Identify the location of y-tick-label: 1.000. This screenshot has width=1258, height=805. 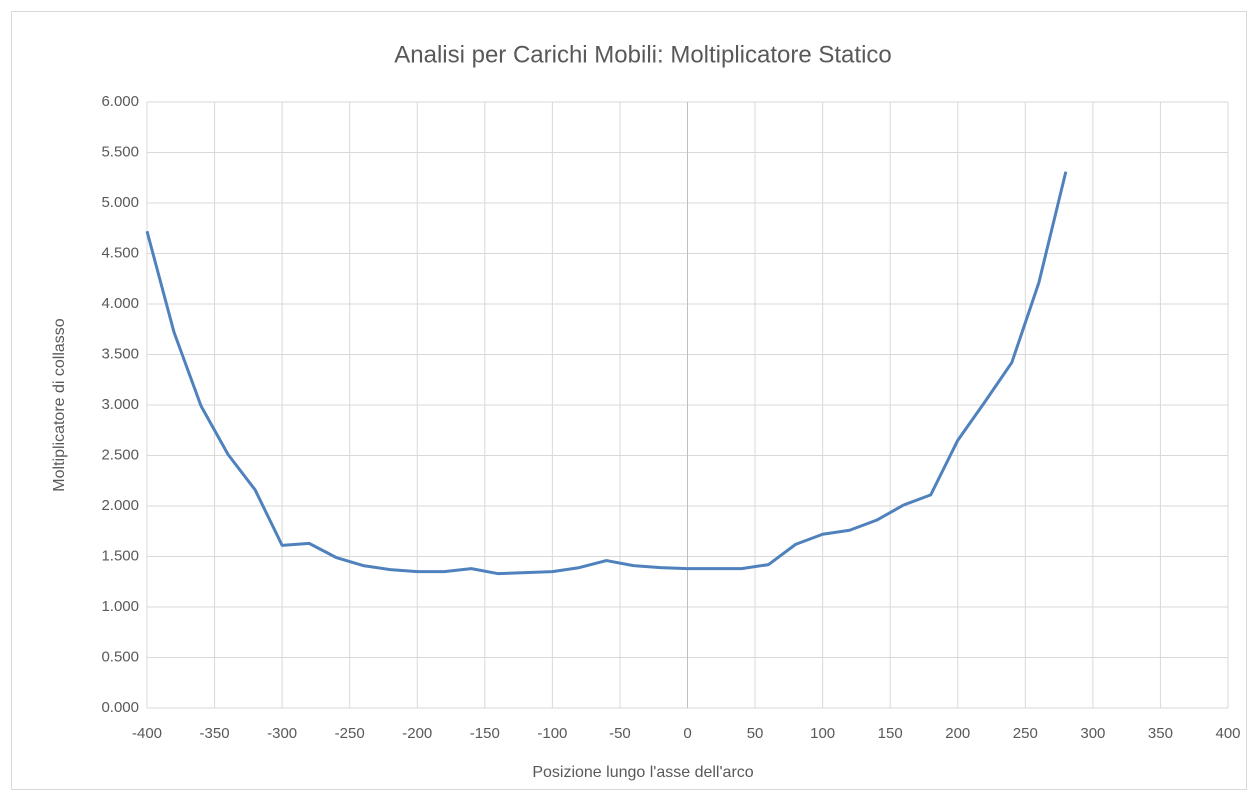
(120, 606).